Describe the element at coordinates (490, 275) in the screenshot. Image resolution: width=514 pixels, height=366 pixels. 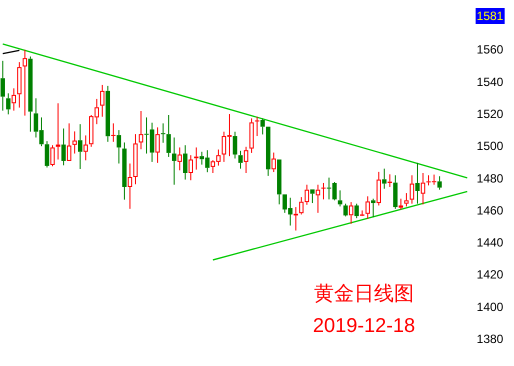
I see `y-tick-label: 1420` at that location.